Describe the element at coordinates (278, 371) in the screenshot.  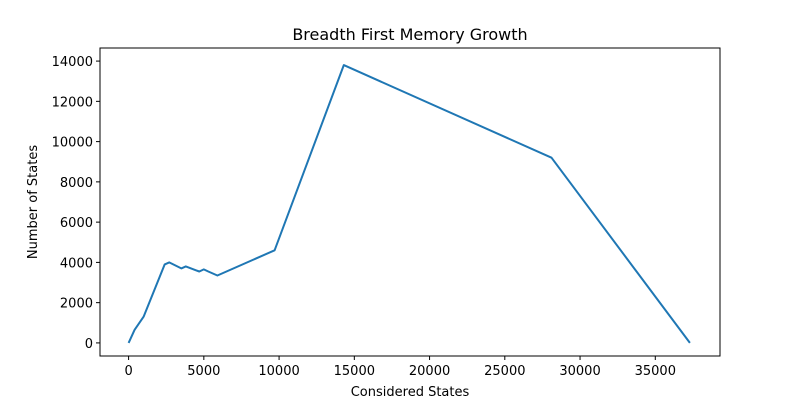
I see `x-tick-label: 10000` at that location.